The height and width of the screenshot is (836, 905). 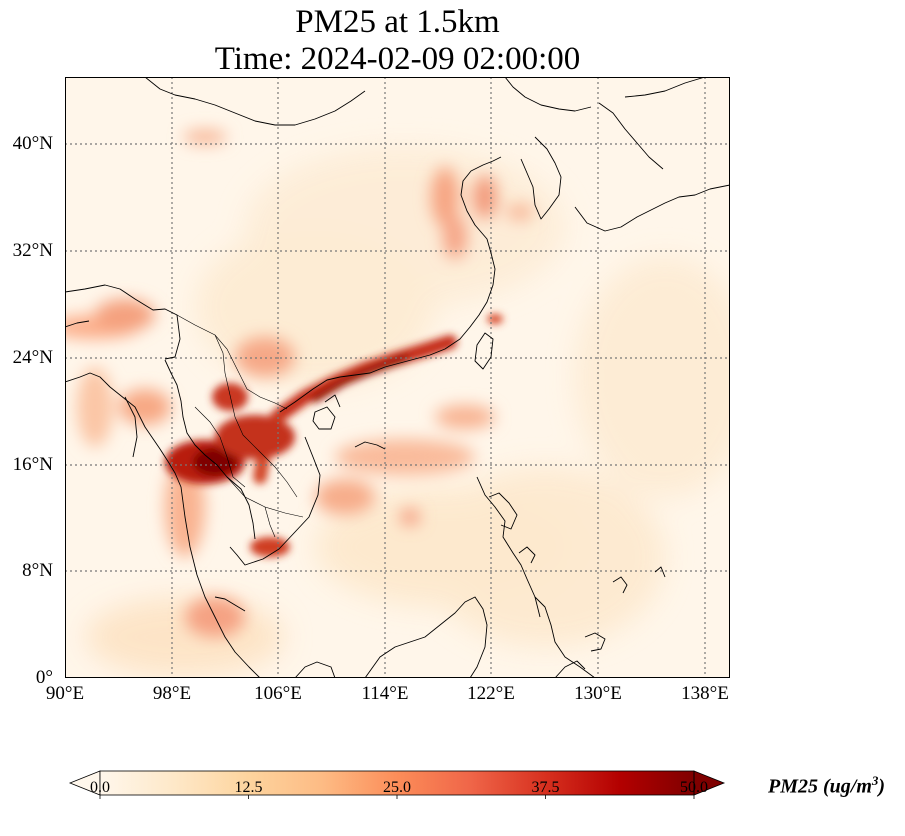 I want to click on lat-tick-24n: 24°N, so click(x=32, y=357).